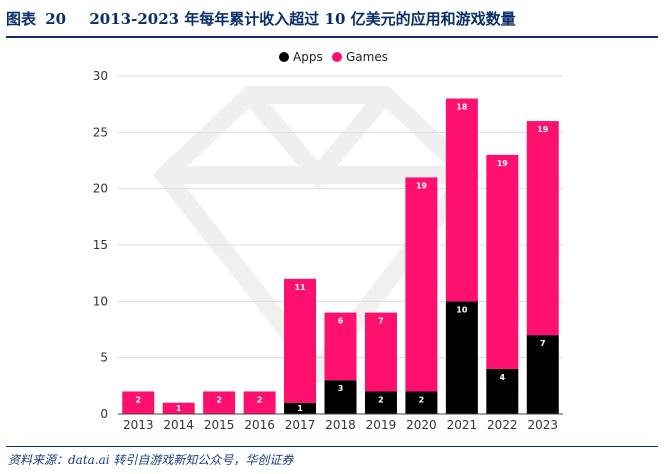 The image size is (664, 474). I want to click on y-axis: 0 5 10 15 20 25 30, so click(100, 245).